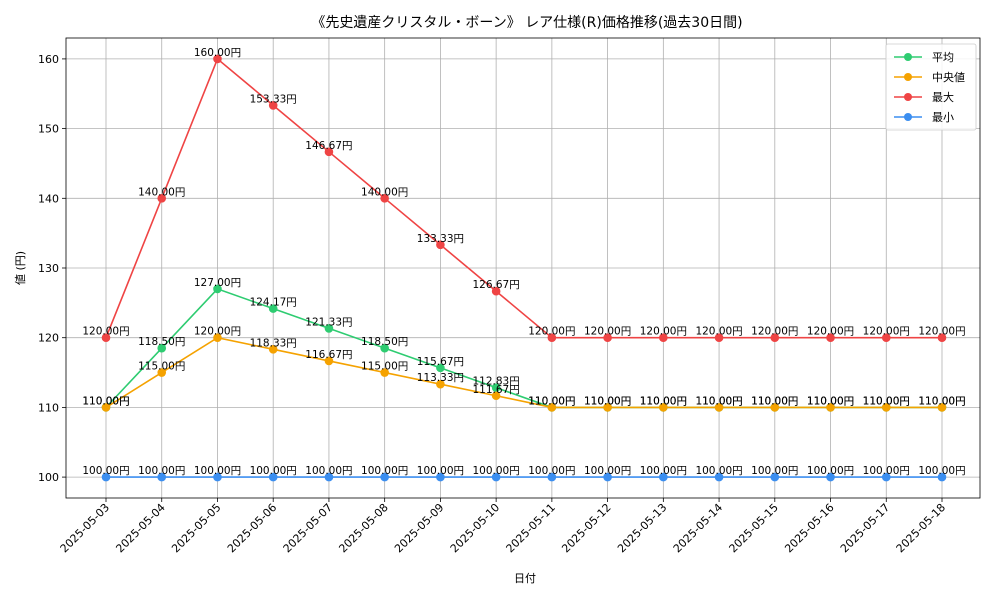 The image size is (1000, 600). Describe the element at coordinates (921, 528) in the screenshot. I see `x-tick-label: 2025-05-18` at that location.